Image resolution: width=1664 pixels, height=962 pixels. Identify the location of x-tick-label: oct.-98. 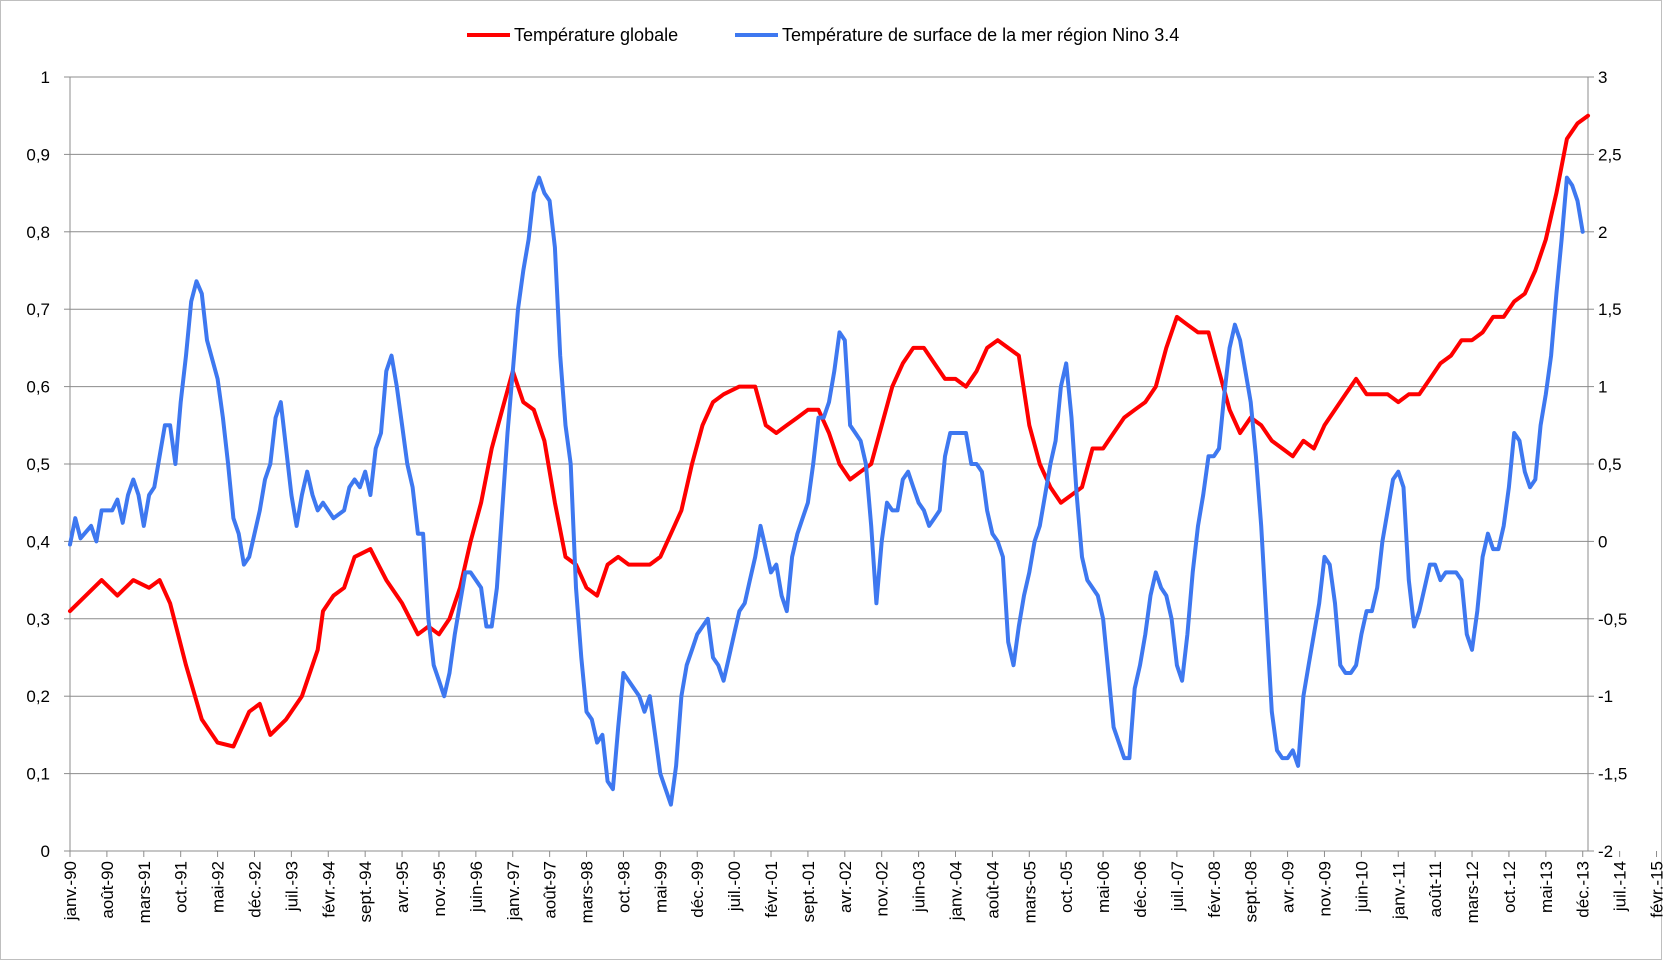
(623, 887).